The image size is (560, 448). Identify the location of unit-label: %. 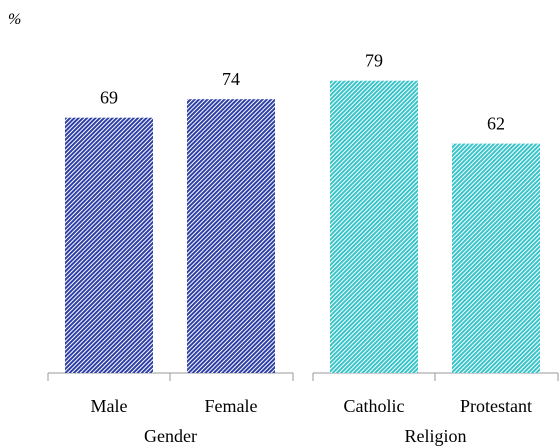
(14, 19).